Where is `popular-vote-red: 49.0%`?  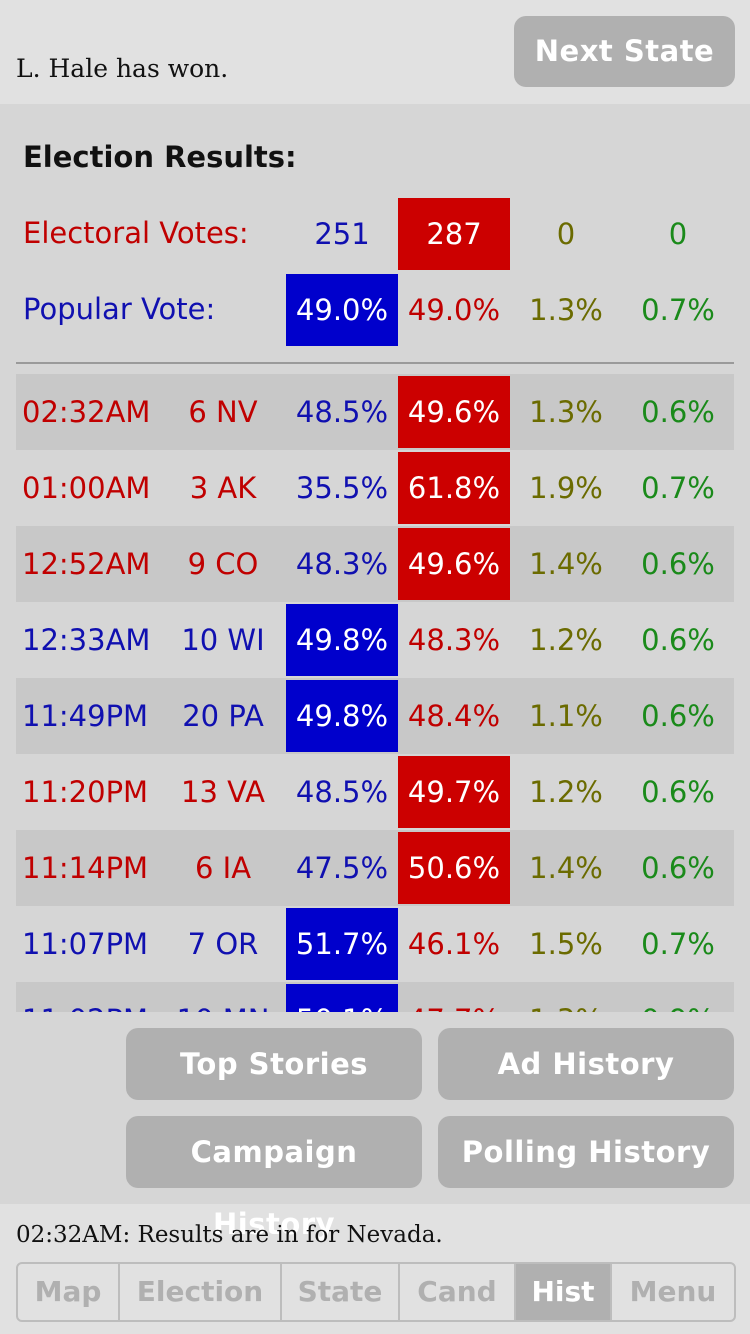 popular-vote-red: 49.0% is located at coordinates (454, 310).